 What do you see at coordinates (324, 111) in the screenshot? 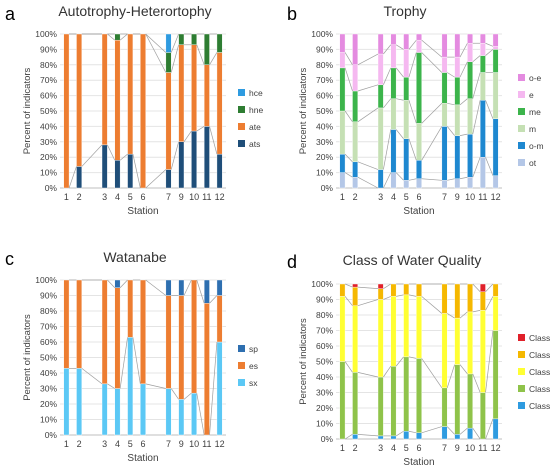
I see `y-tick-label: 50%` at bounding box center [324, 111].